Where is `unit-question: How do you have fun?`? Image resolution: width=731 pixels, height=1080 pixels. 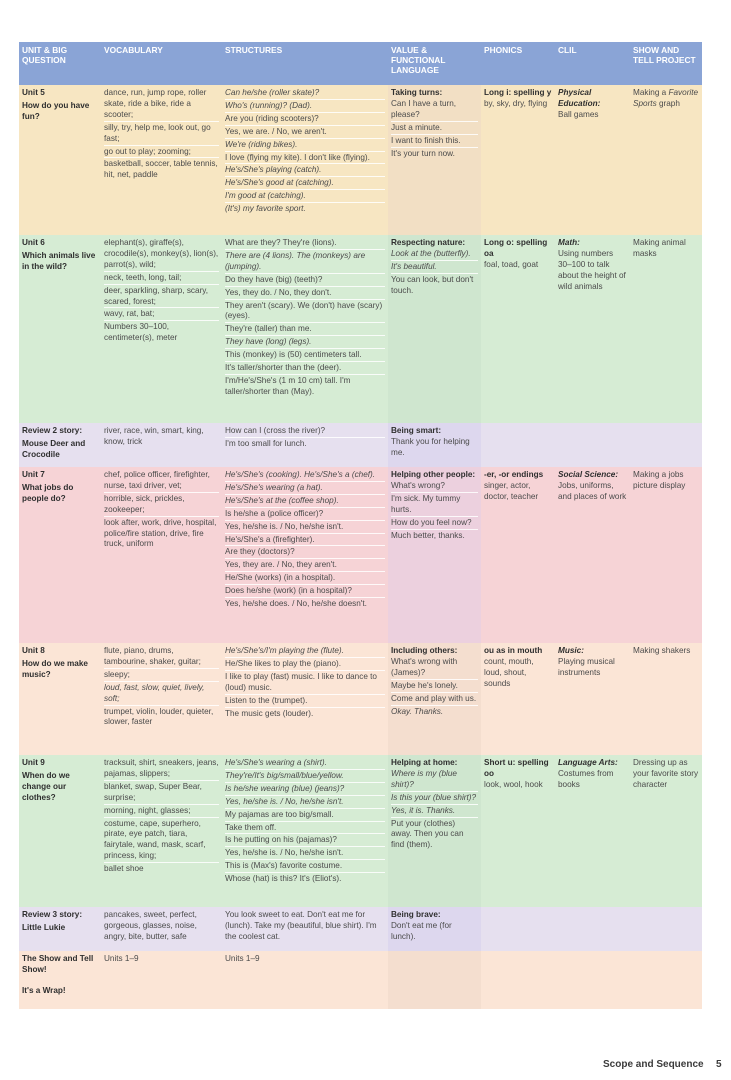
unit-question: How do you have fun? is located at coordinates (56, 110).